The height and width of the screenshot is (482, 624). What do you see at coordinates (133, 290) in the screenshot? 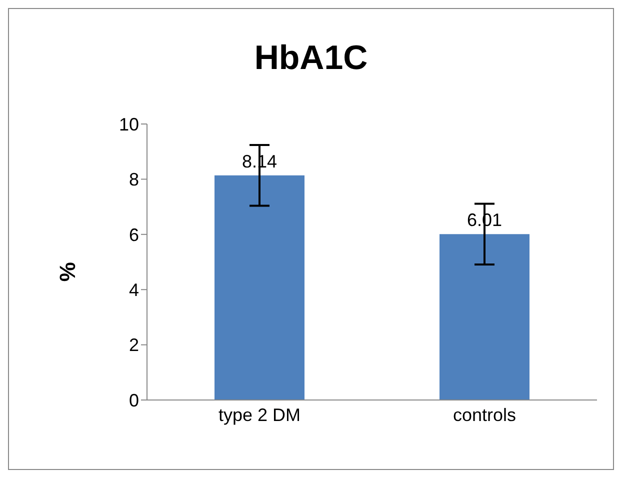
I see `y-tick-label: 4` at bounding box center [133, 290].